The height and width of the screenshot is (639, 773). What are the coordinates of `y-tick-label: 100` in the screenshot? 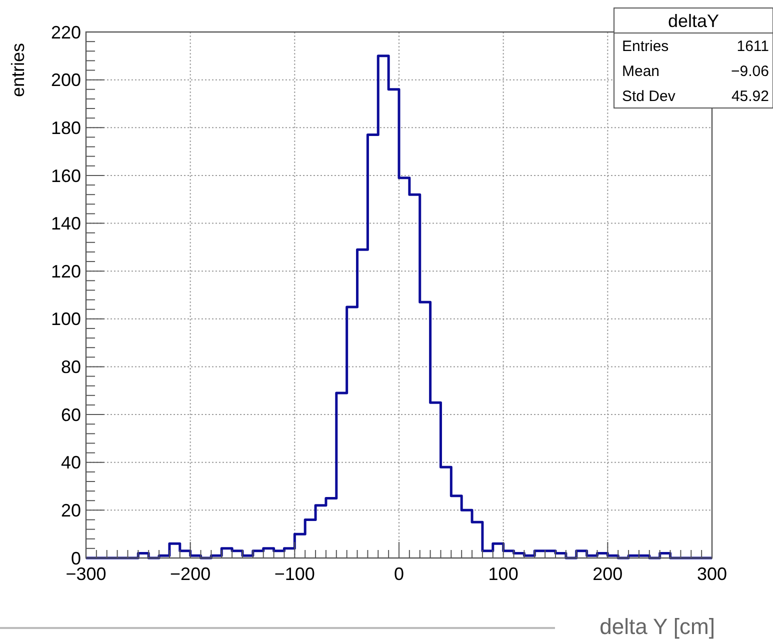 It's located at (65, 319).